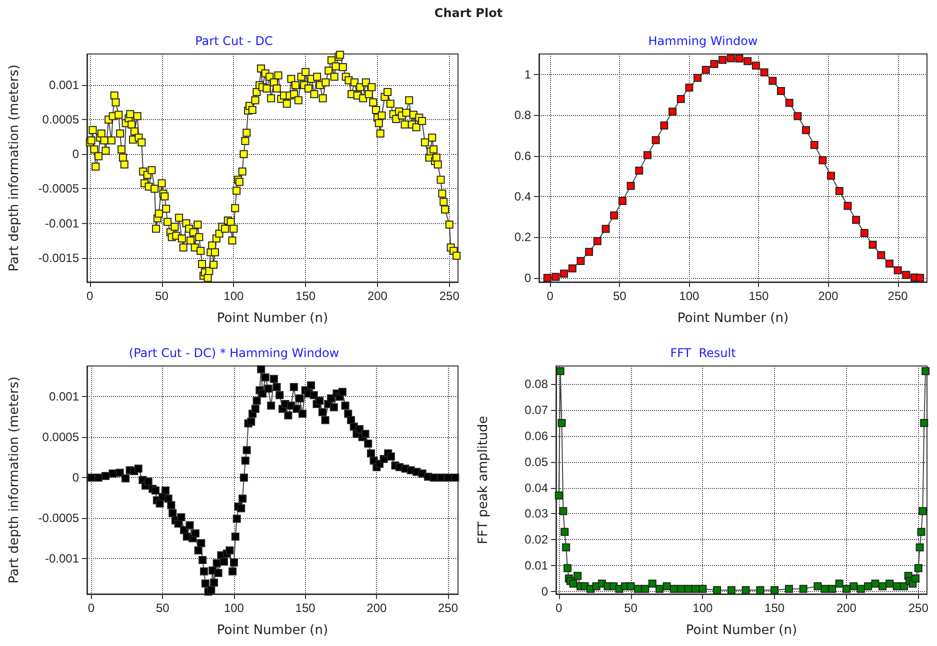 This screenshot has width=937, height=646. Describe the element at coordinates (536, 384) in the screenshot. I see `y-tick-label: 0.08` at that location.